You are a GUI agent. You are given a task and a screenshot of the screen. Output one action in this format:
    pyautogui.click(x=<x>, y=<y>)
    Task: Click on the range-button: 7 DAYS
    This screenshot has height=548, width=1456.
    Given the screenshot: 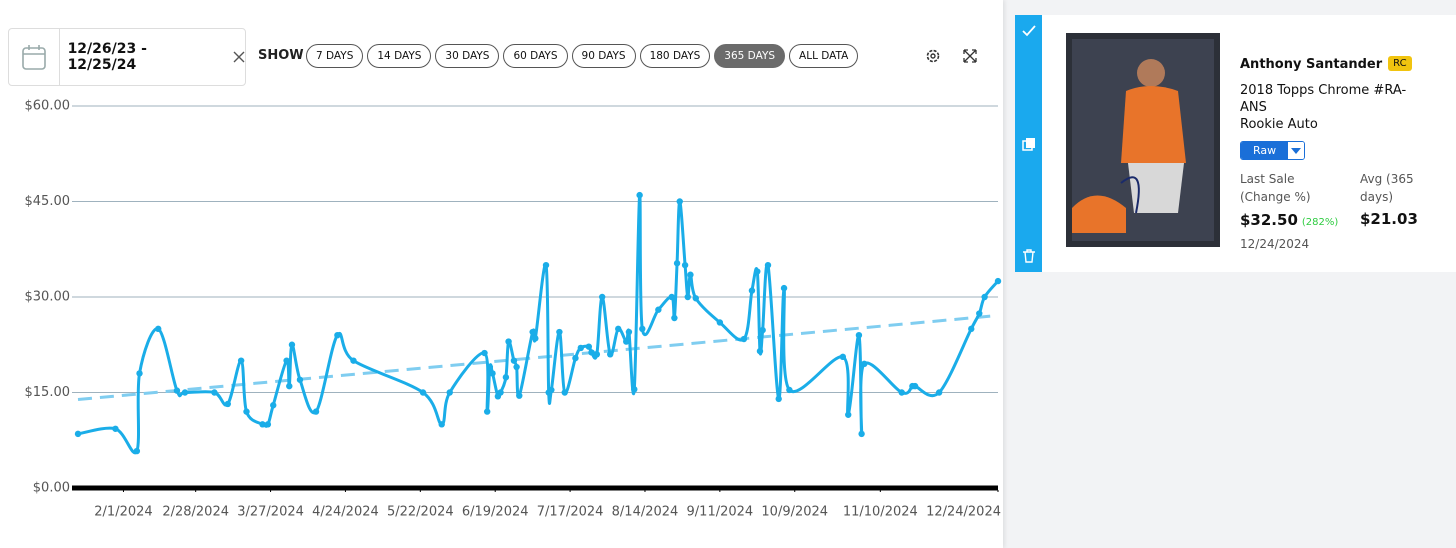 What is the action you would take?
    pyautogui.click(x=335, y=56)
    